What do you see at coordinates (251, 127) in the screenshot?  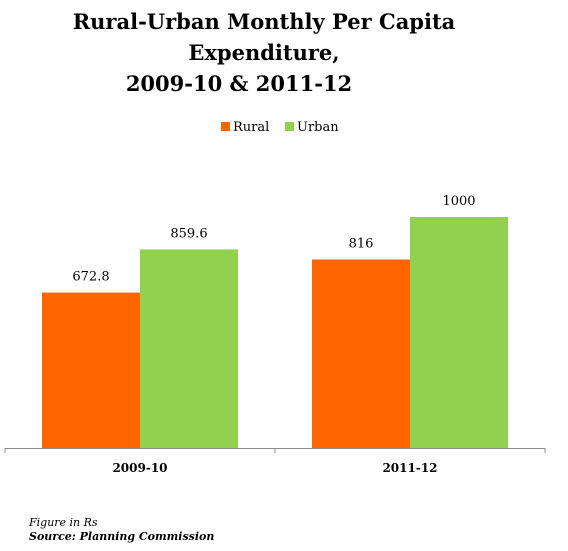 I see `legend-label-rural: Rural` at bounding box center [251, 127].